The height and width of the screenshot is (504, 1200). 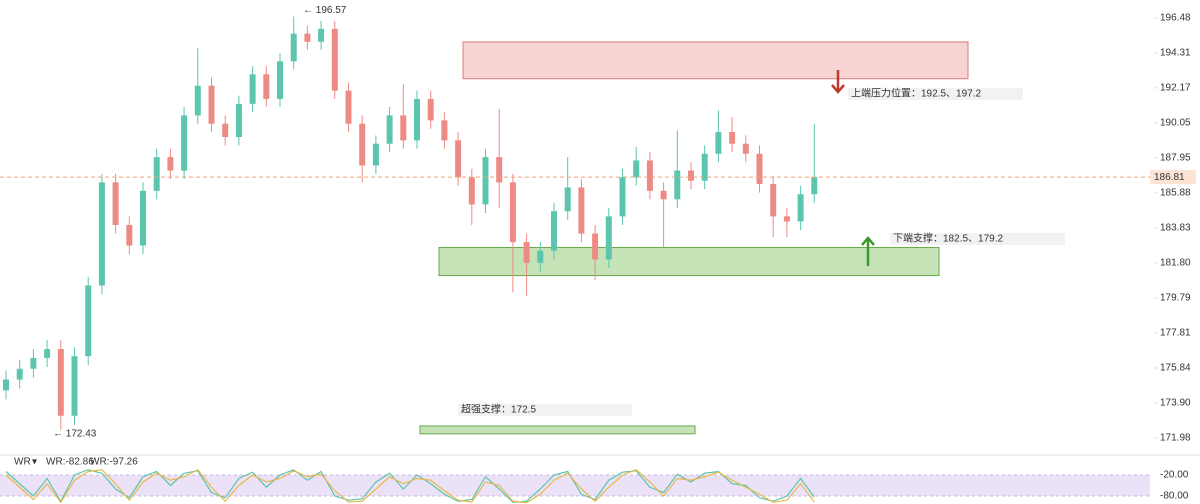 I want to click on y-tick-label: 175.84, so click(x=1175, y=368).